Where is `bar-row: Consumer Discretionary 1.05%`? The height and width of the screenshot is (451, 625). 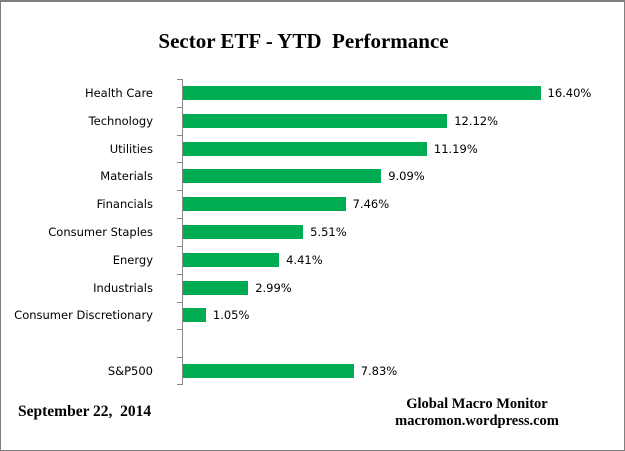 bar-row: Consumer Discretionary 1.05% is located at coordinates (312, 316).